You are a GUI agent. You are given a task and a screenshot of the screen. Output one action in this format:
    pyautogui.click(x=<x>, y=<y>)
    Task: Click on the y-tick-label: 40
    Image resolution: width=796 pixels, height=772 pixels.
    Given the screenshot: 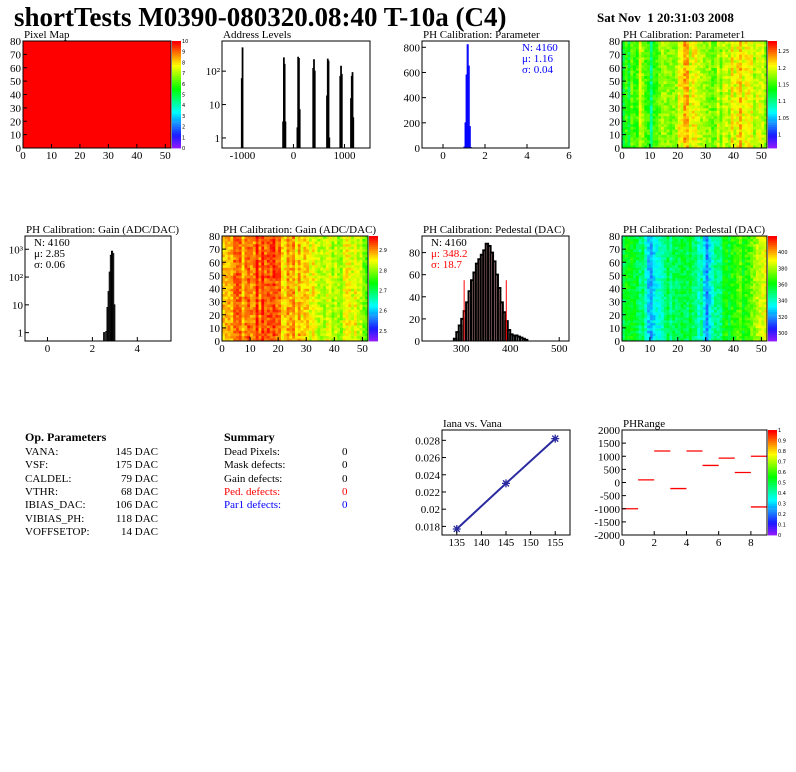 What is the action you would take?
    pyautogui.click(x=415, y=298)
    